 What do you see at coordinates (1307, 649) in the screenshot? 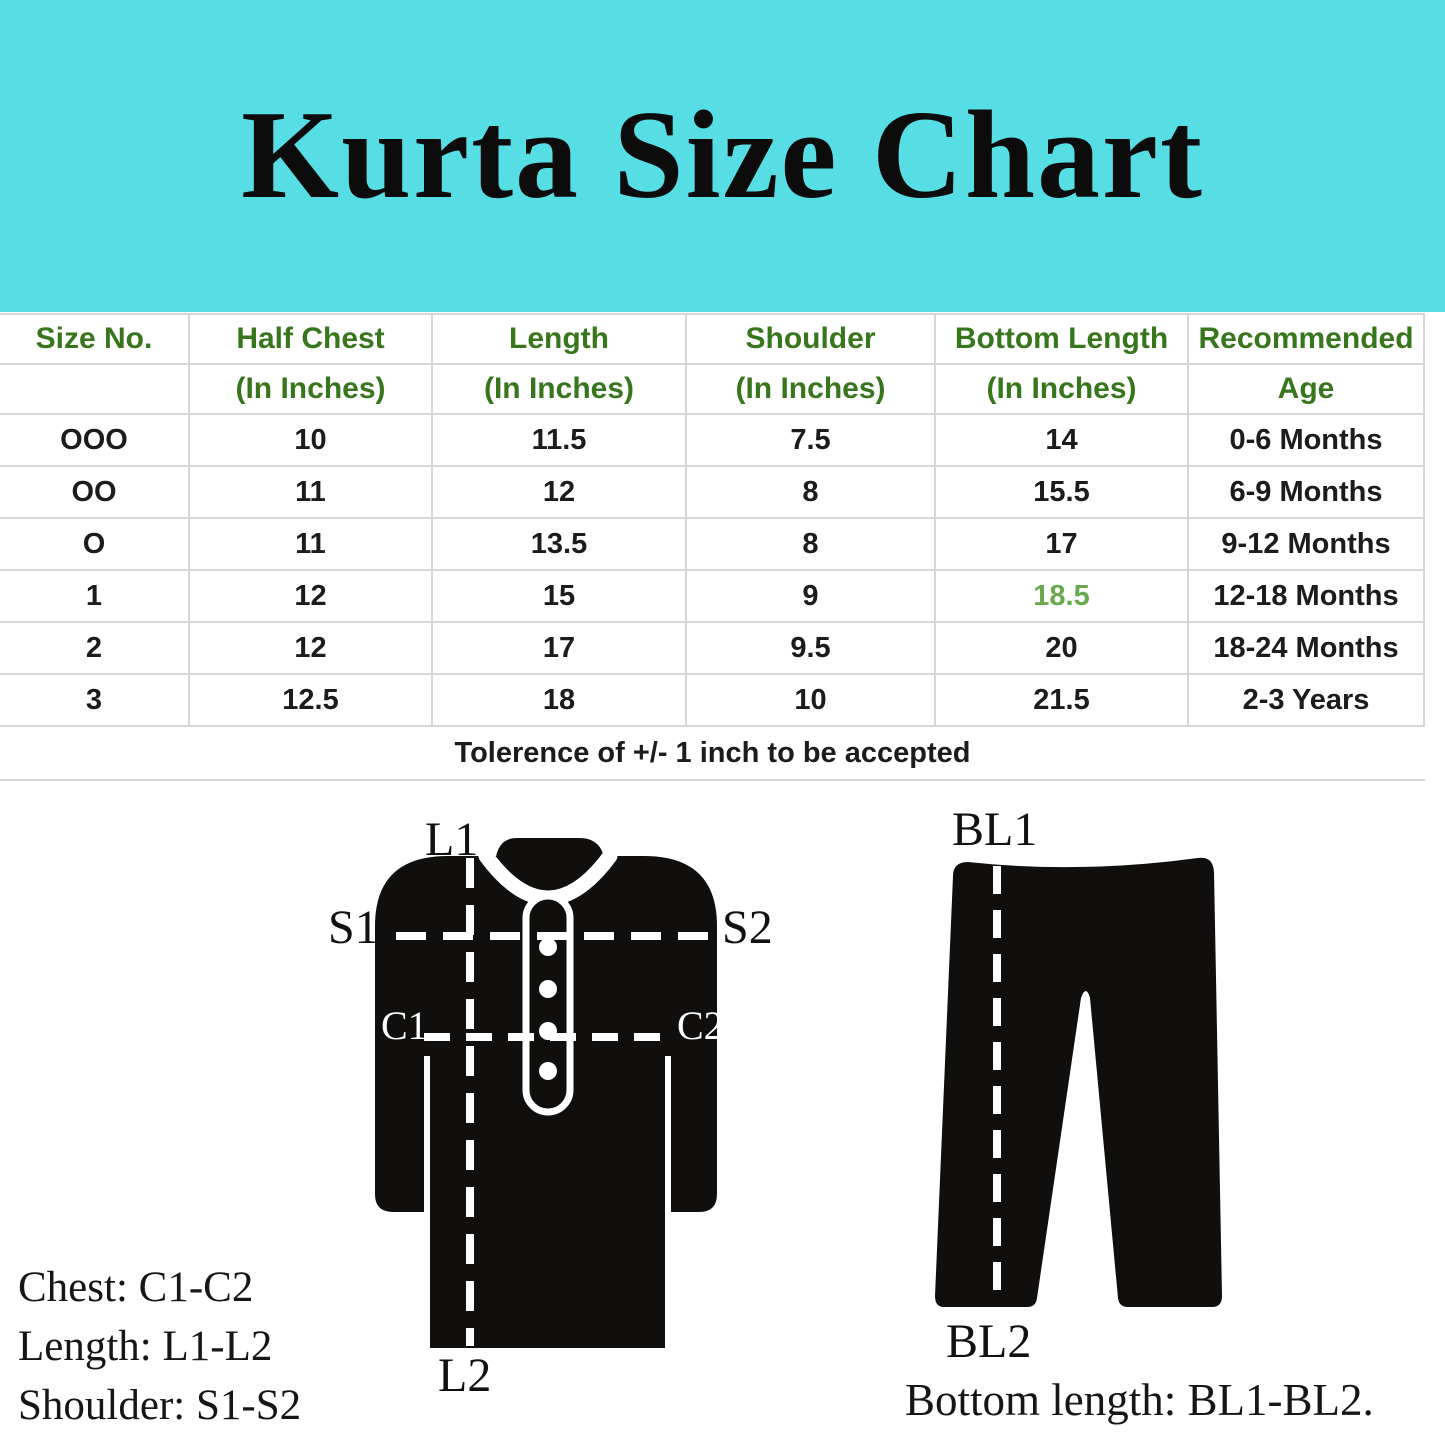
I see `table-cell-age: 18-24 Months` at bounding box center [1307, 649].